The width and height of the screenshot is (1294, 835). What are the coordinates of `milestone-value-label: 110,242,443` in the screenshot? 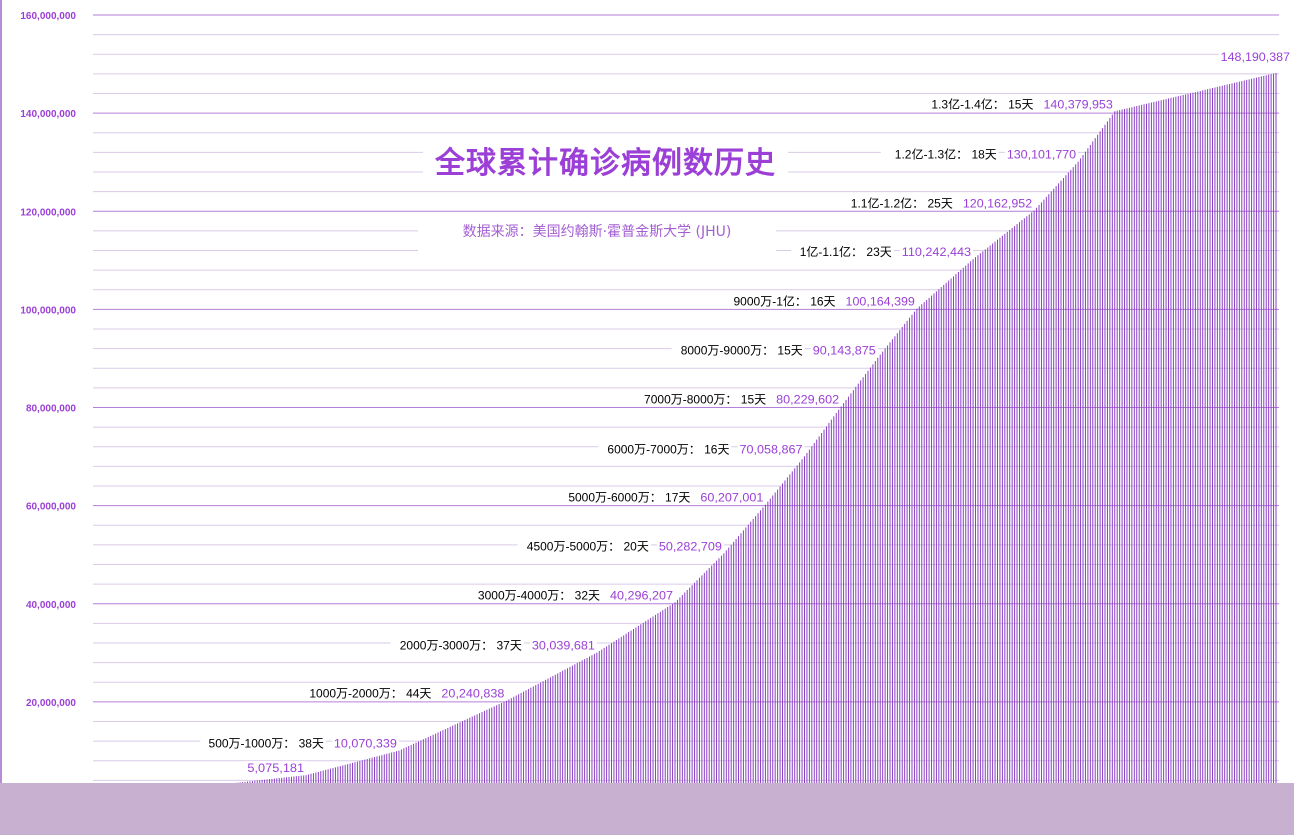 It's located at (937, 252).